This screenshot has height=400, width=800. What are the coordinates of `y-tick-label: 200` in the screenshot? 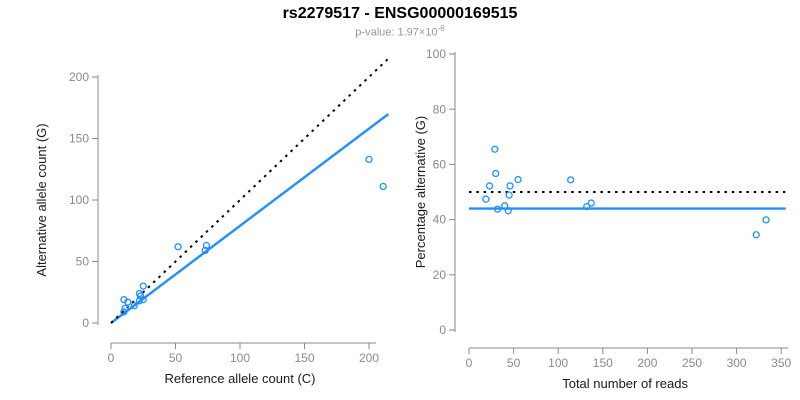 It's located at (79, 77).